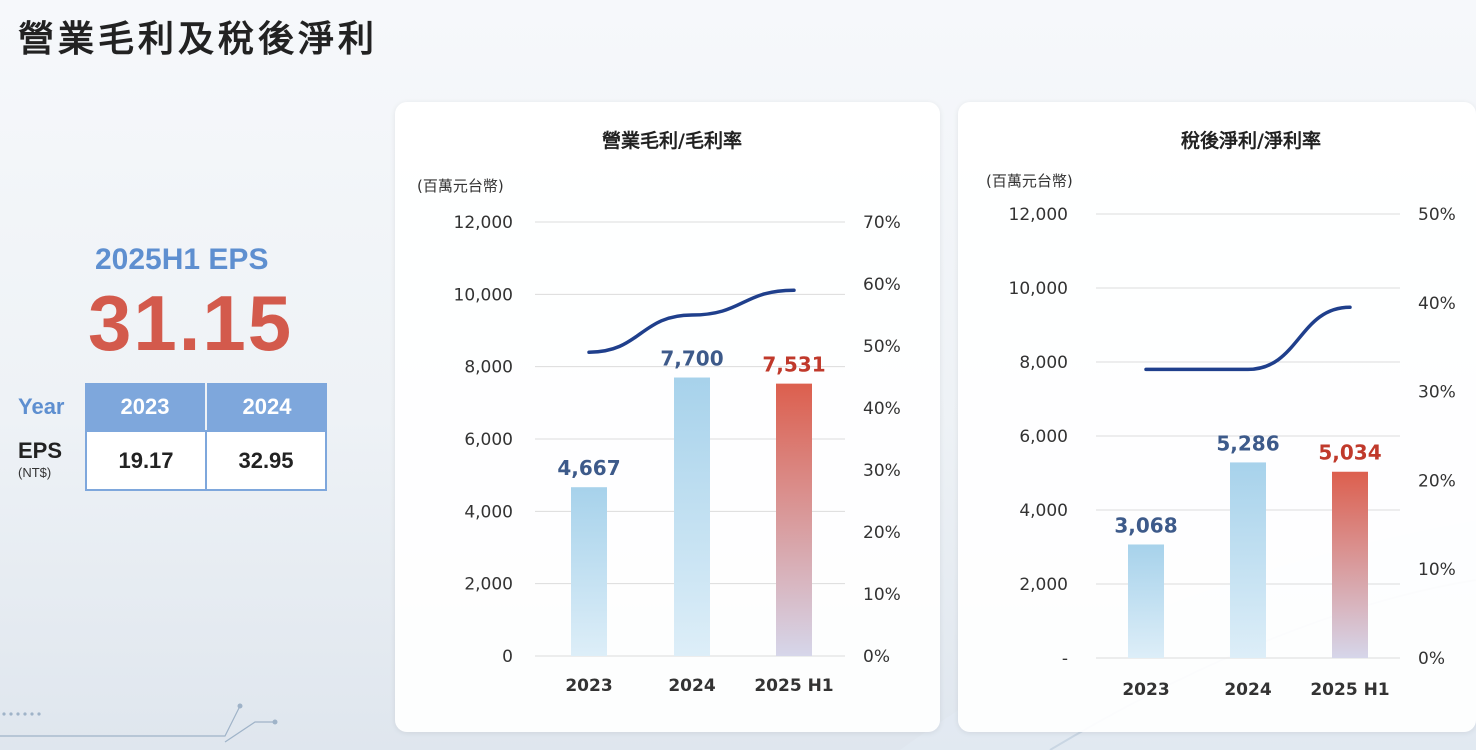 This screenshot has width=1476, height=750. Describe the element at coordinates (882, 285) in the screenshot. I see `y2-tick-label: 60%` at that location.